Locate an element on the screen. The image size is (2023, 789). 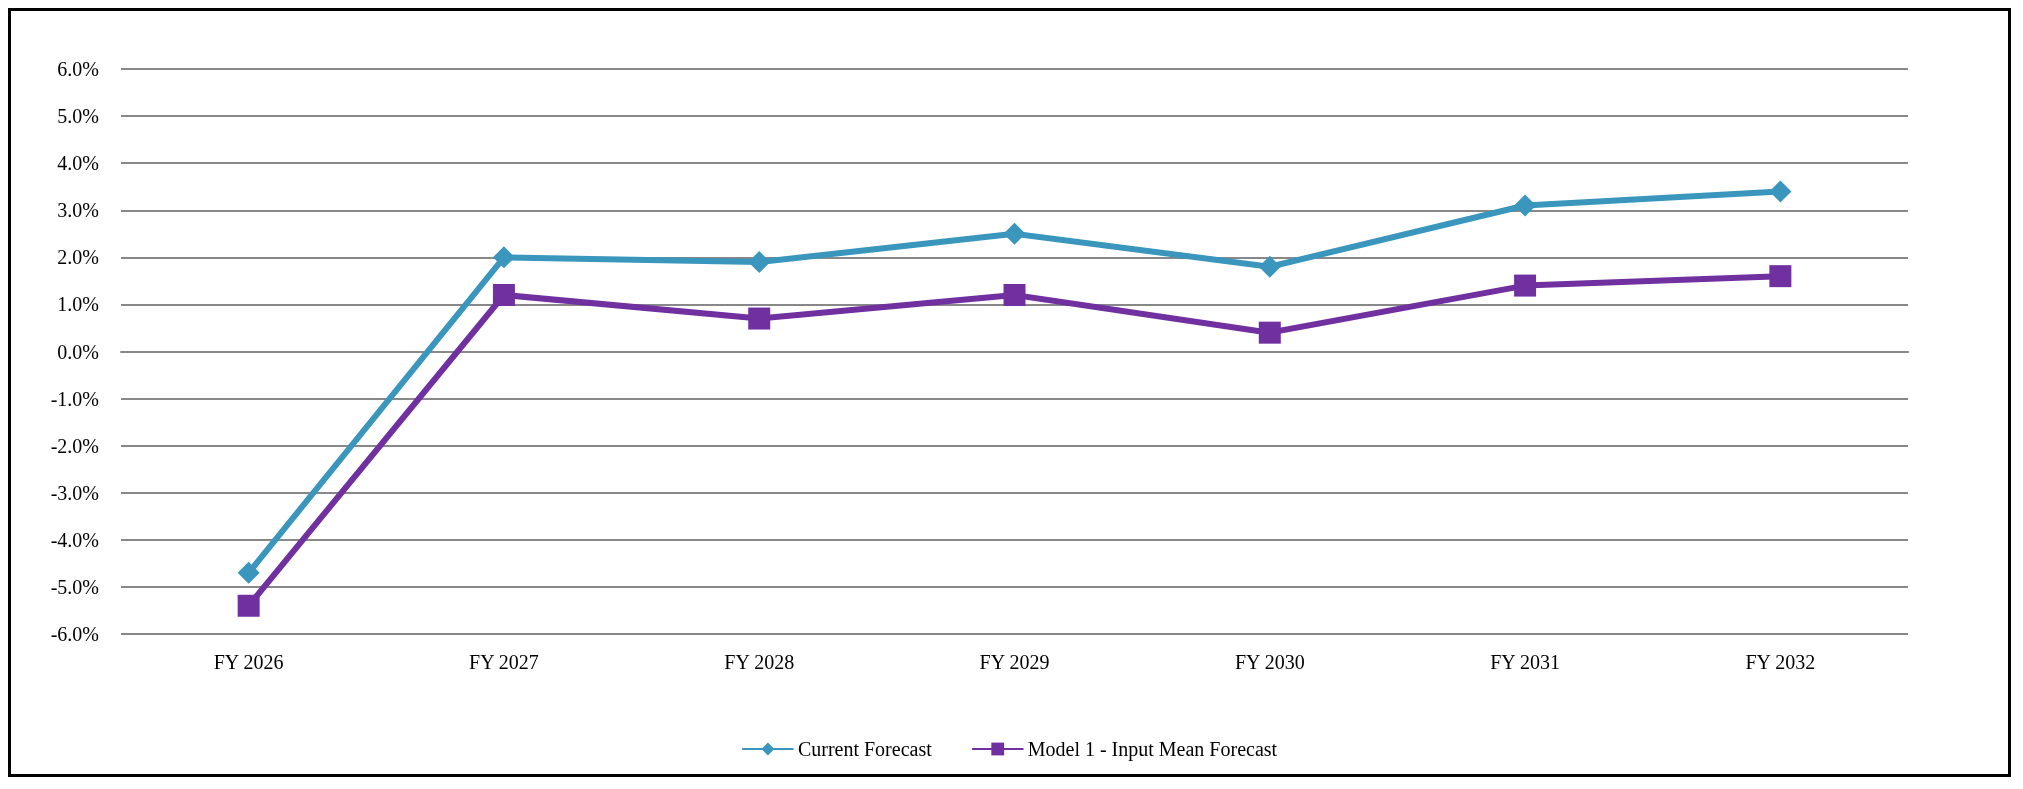
y-tick-label: -3.0% is located at coordinates (74, 492).